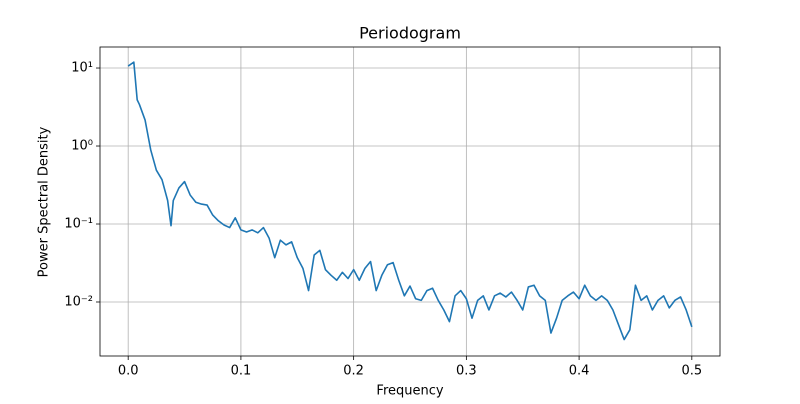 The width and height of the screenshot is (800, 404). Describe the element at coordinates (82, 146) in the screenshot. I see `y-tick-label: 10⁰` at that location.